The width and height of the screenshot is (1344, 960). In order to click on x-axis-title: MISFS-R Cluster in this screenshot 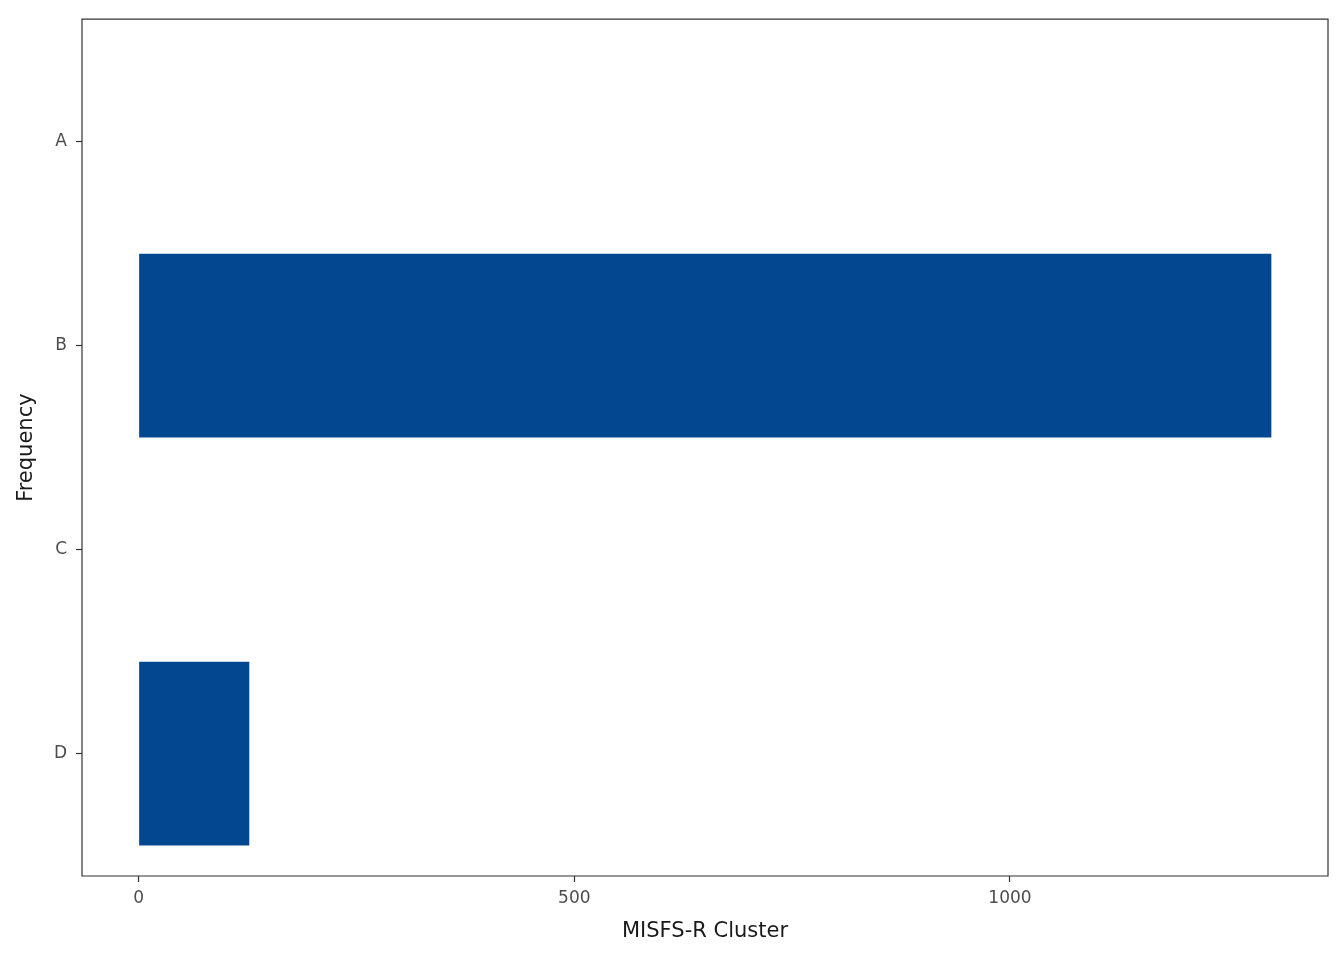, I will do `click(705, 929)`.